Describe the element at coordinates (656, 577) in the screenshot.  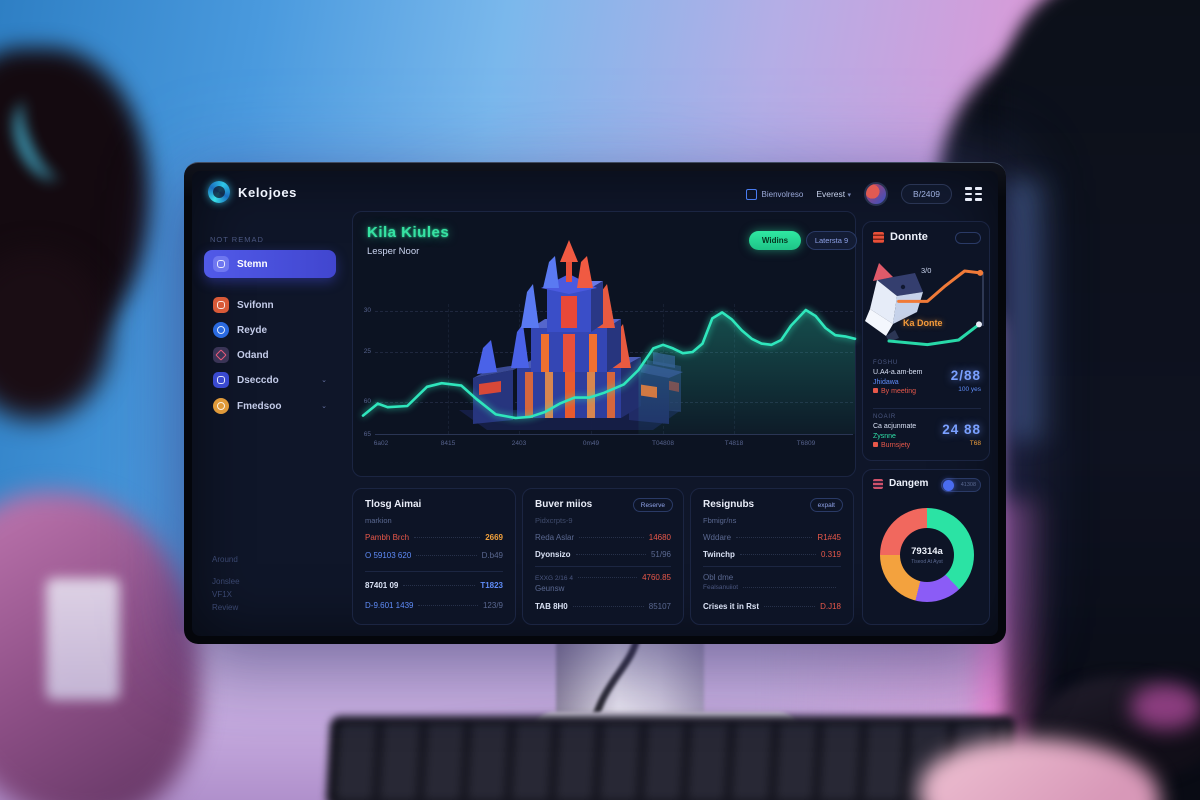
I see `row-value: 4760.85` at that location.